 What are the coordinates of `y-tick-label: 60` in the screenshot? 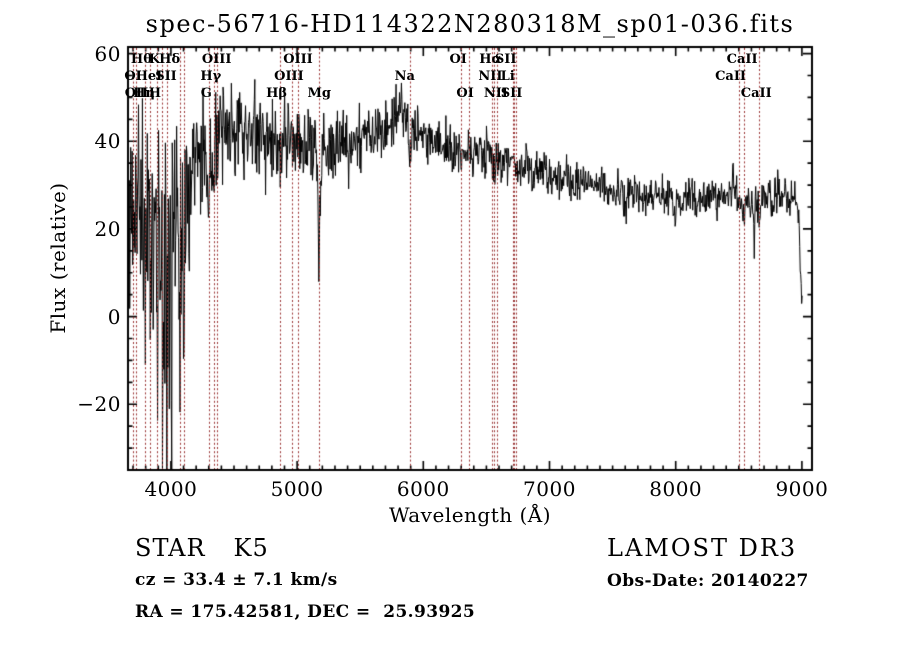 It's located at (107, 53).